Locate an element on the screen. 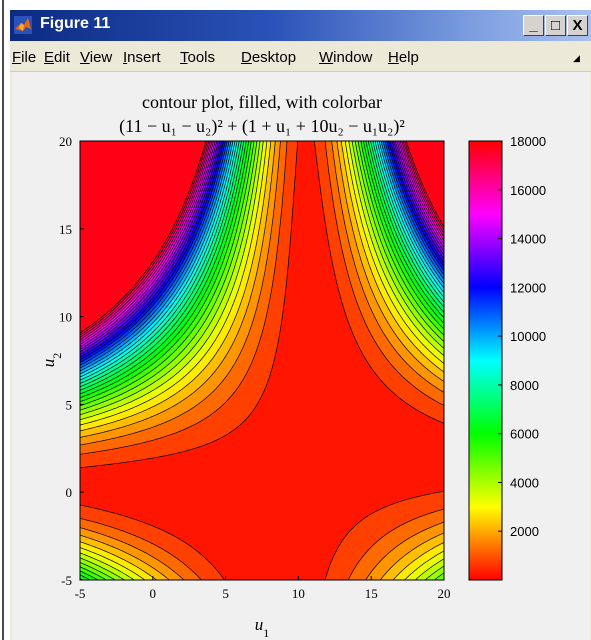 This screenshot has width=591, height=640. menu-file: File is located at coordinates (24, 57).